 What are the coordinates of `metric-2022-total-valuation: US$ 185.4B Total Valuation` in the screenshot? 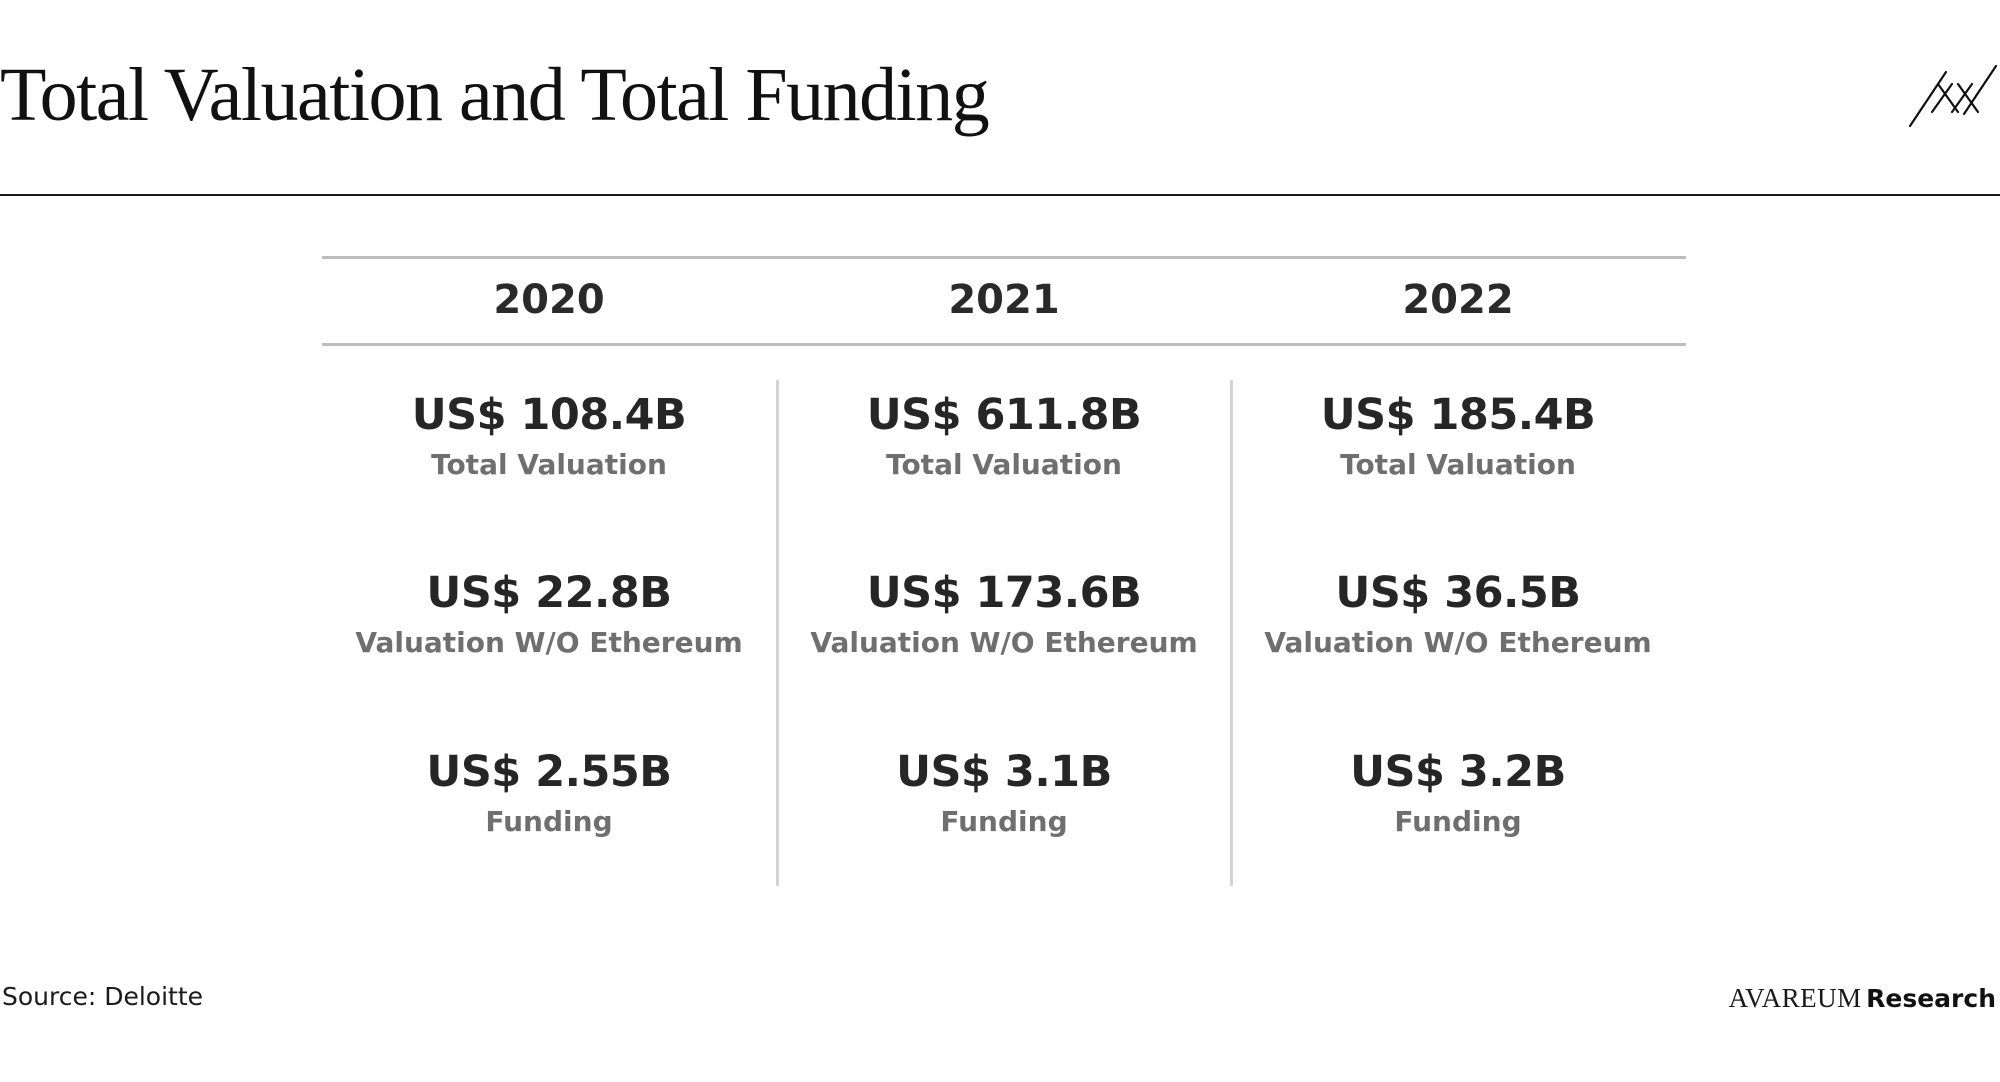 It's located at (1458, 435).